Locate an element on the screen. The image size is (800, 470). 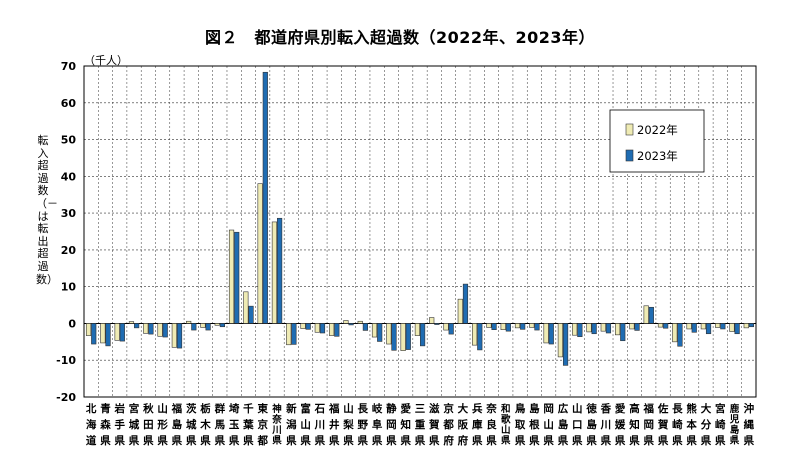
bar-2023-千葉県 is located at coordinates (251, 314).